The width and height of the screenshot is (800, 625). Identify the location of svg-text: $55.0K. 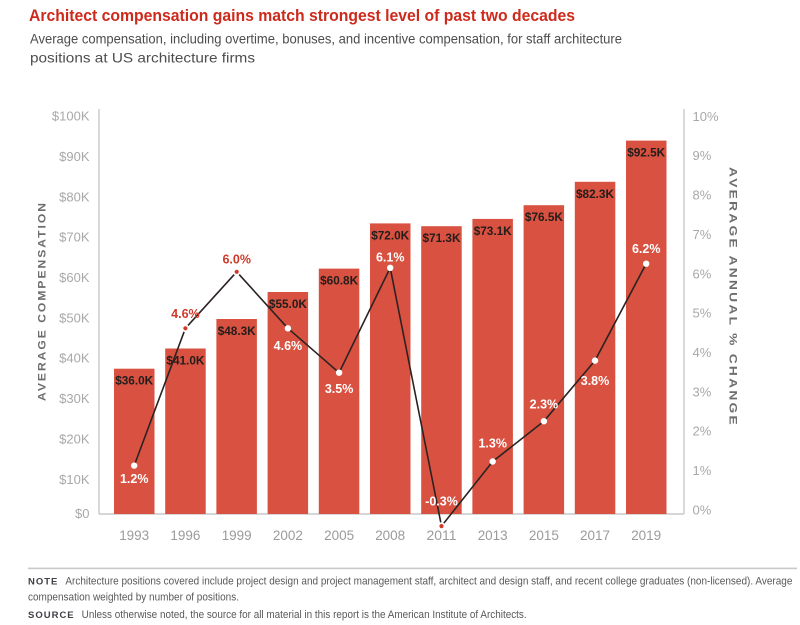
(288, 304).